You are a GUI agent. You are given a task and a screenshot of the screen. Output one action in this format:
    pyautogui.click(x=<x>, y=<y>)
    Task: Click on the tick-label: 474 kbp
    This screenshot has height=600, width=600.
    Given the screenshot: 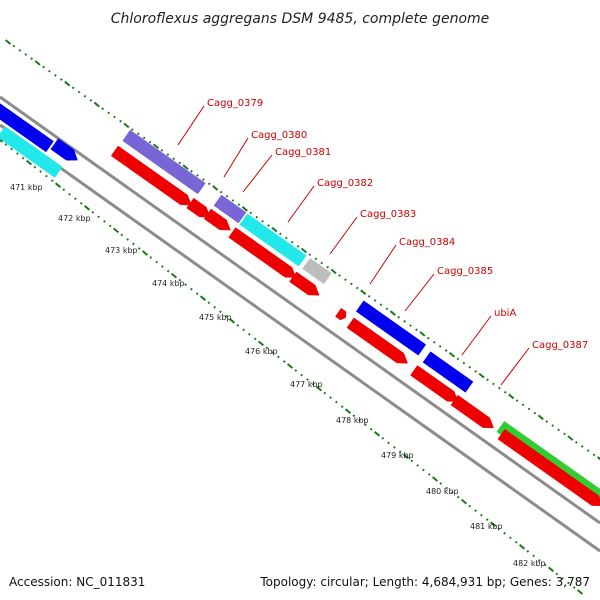 What is the action you would take?
    pyautogui.click(x=168, y=283)
    